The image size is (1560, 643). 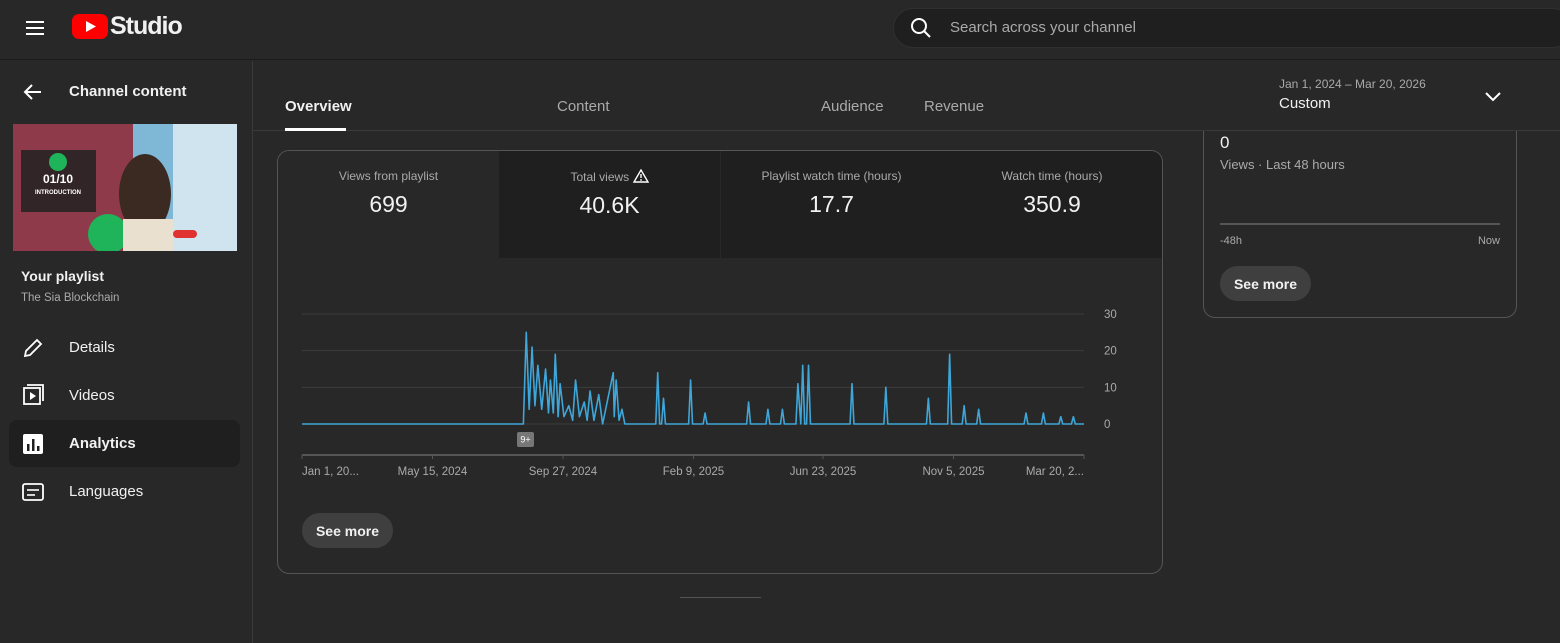 What do you see at coordinates (35, 28) in the screenshot?
I see `menu-button` at bounding box center [35, 28].